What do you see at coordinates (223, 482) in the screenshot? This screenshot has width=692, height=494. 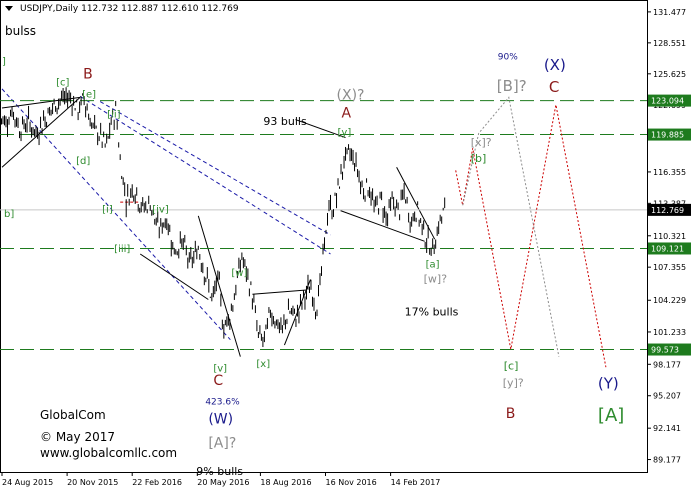 I see `x-tick-label: 20 May 2016` at bounding box center [223, 482].